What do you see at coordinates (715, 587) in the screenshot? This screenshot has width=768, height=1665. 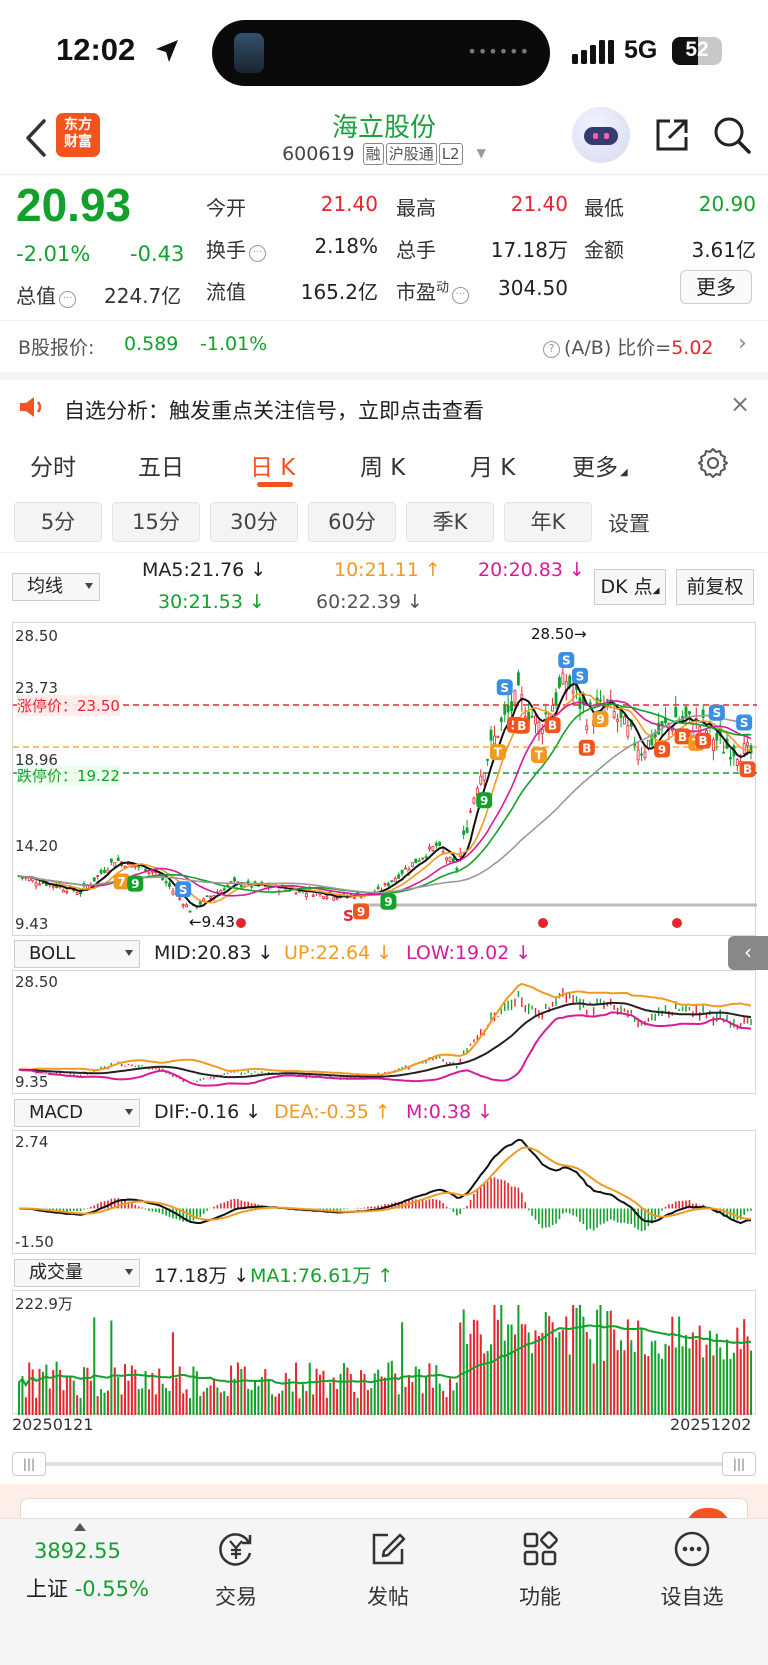 I see `price-adjust-button: 前复权` at bounding box center [715, 587].